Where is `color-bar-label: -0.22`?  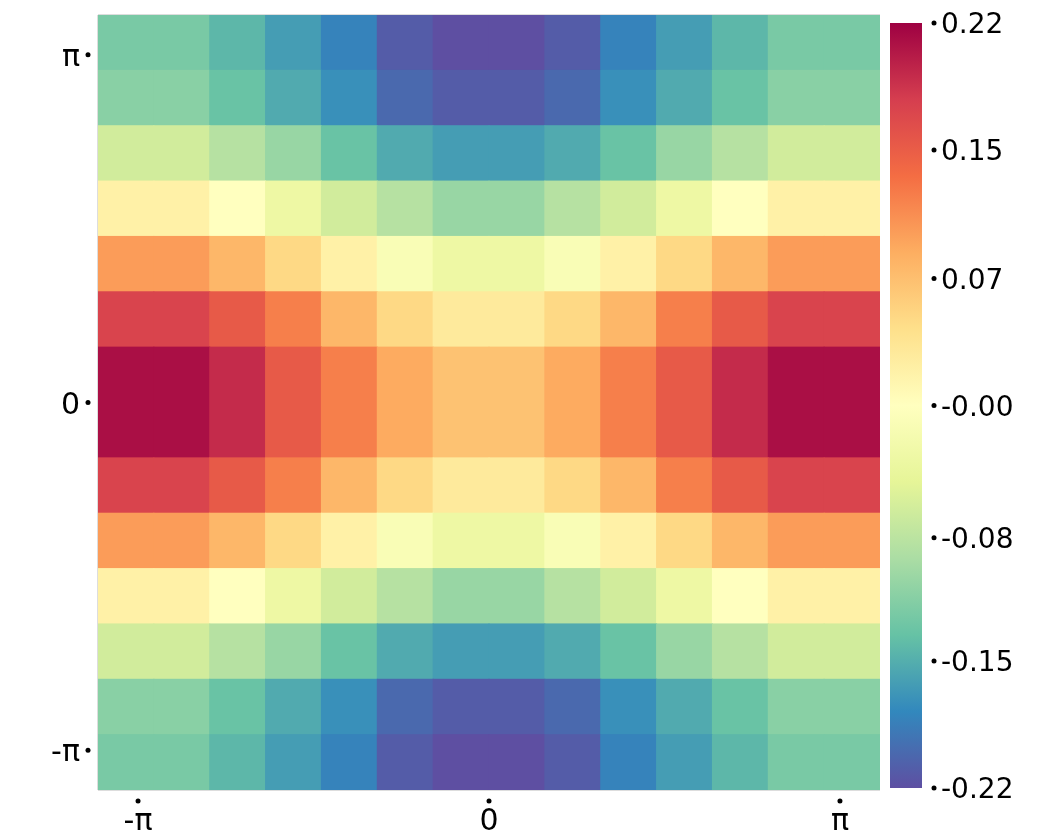 color-bar-label: -0.22 is located at coordinates (977, 788).